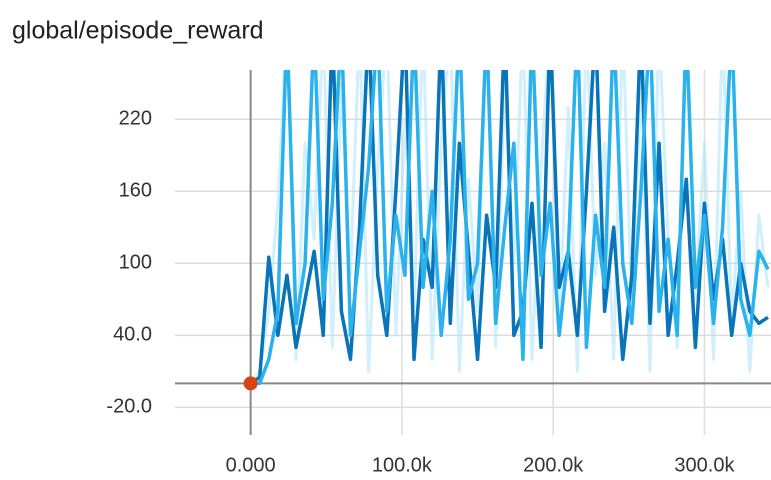  What do you see at coordinates (704, 465) in the screenshot?
I see `x-tick-label: 300.0k` at bounding box center [704, 465].